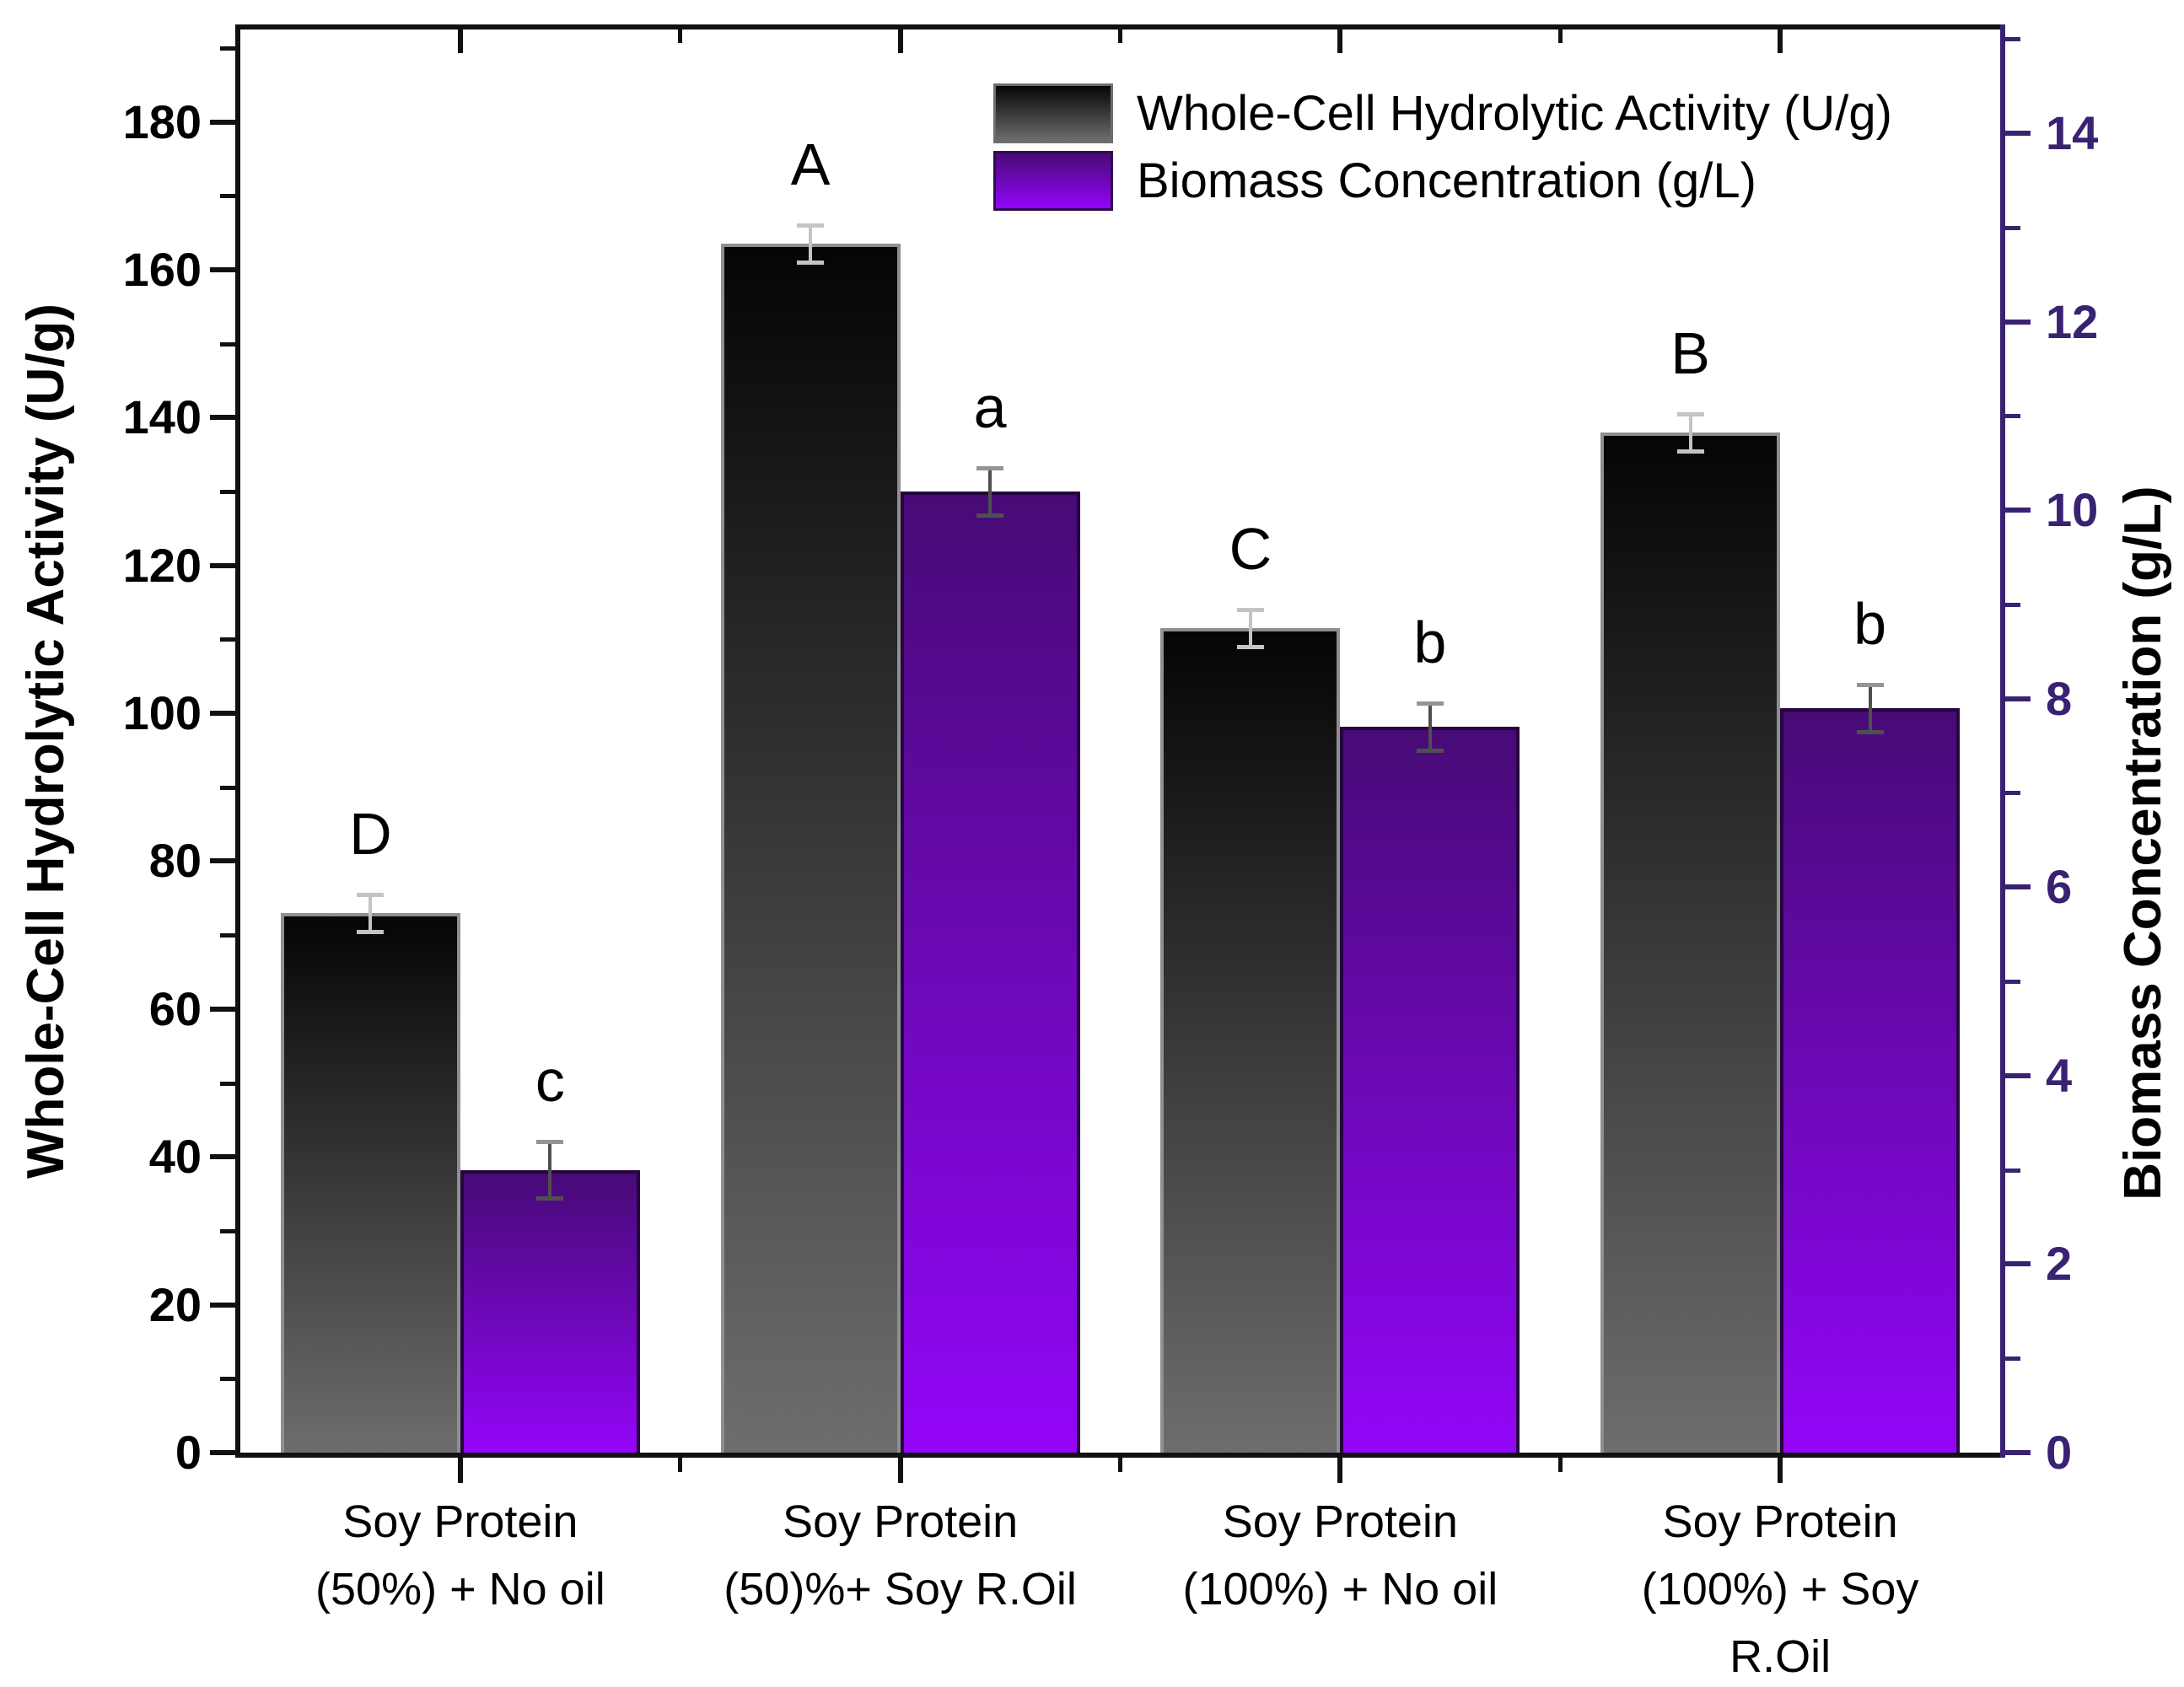 This screenshot has height=1687, width=2184. What do you see at coordinates (1447, 180) in the screenshot?
I see `legend-label: Biomass Concentration (g/L)` at bounding box center [1447, 180].